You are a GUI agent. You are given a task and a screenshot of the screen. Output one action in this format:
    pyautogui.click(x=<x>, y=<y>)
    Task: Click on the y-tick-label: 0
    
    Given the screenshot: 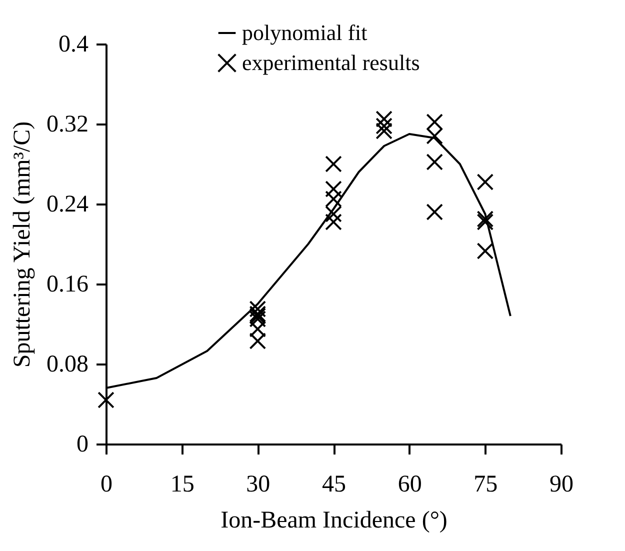 What is the action you would take?
    pyautogui.click(x=82, y=445)
    